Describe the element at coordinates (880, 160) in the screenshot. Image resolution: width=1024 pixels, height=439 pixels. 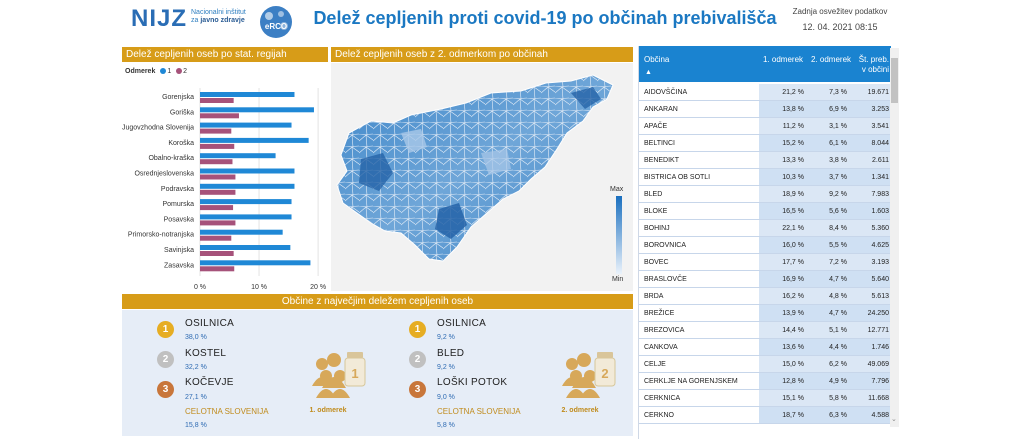
I see `cell-population: 2.611` at that location.